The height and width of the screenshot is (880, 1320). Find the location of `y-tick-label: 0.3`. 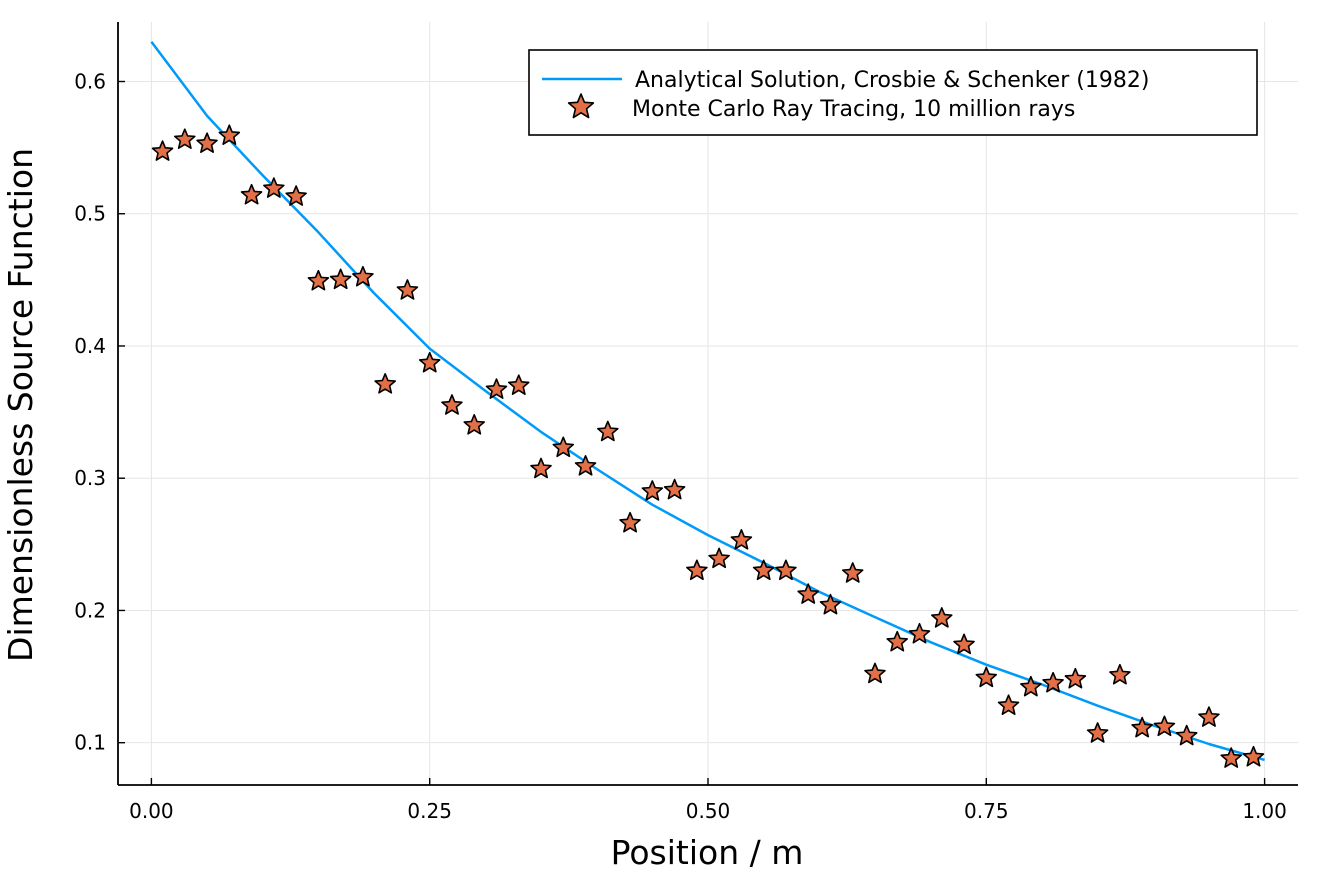

y-tick-label: 0.3 is located at coordinates (90, 478).